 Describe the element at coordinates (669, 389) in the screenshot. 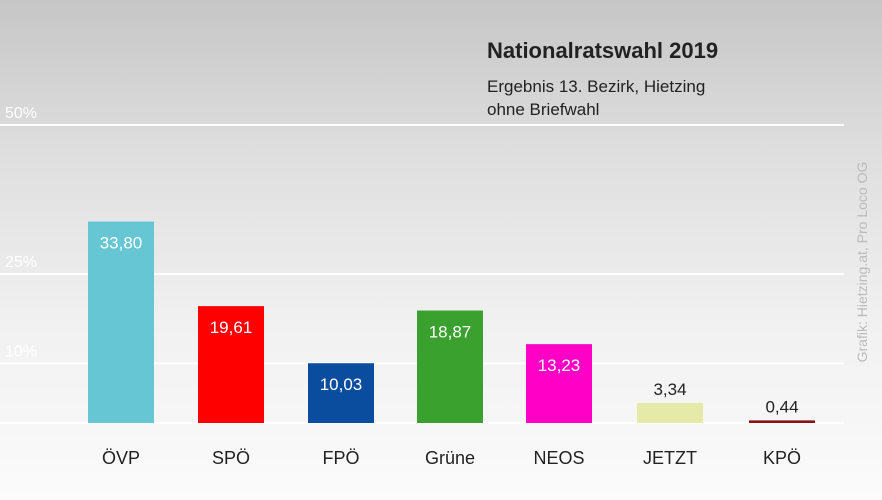

I see `value-label-5: 3,34` at that location.